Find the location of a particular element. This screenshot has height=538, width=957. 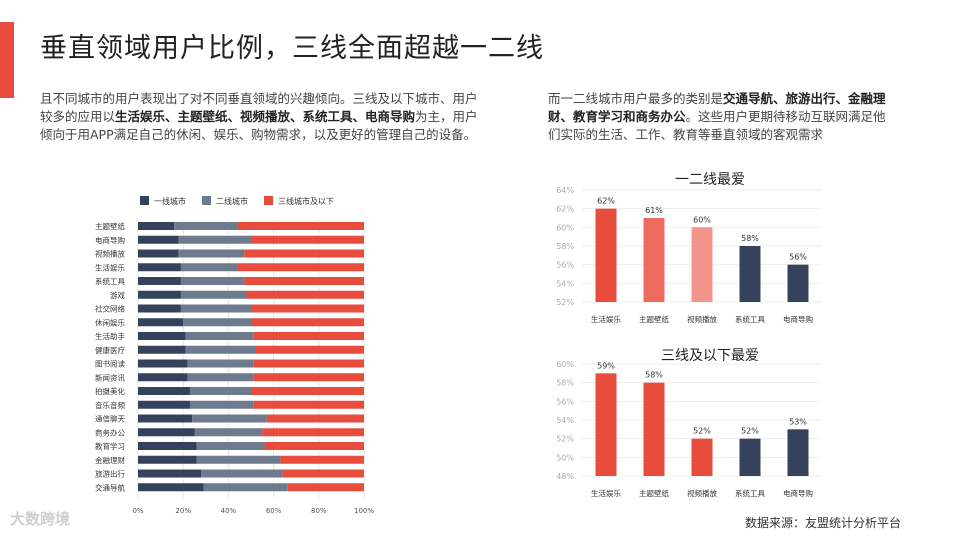

y-tick-label: 64% is located at coordinates (565, 190).